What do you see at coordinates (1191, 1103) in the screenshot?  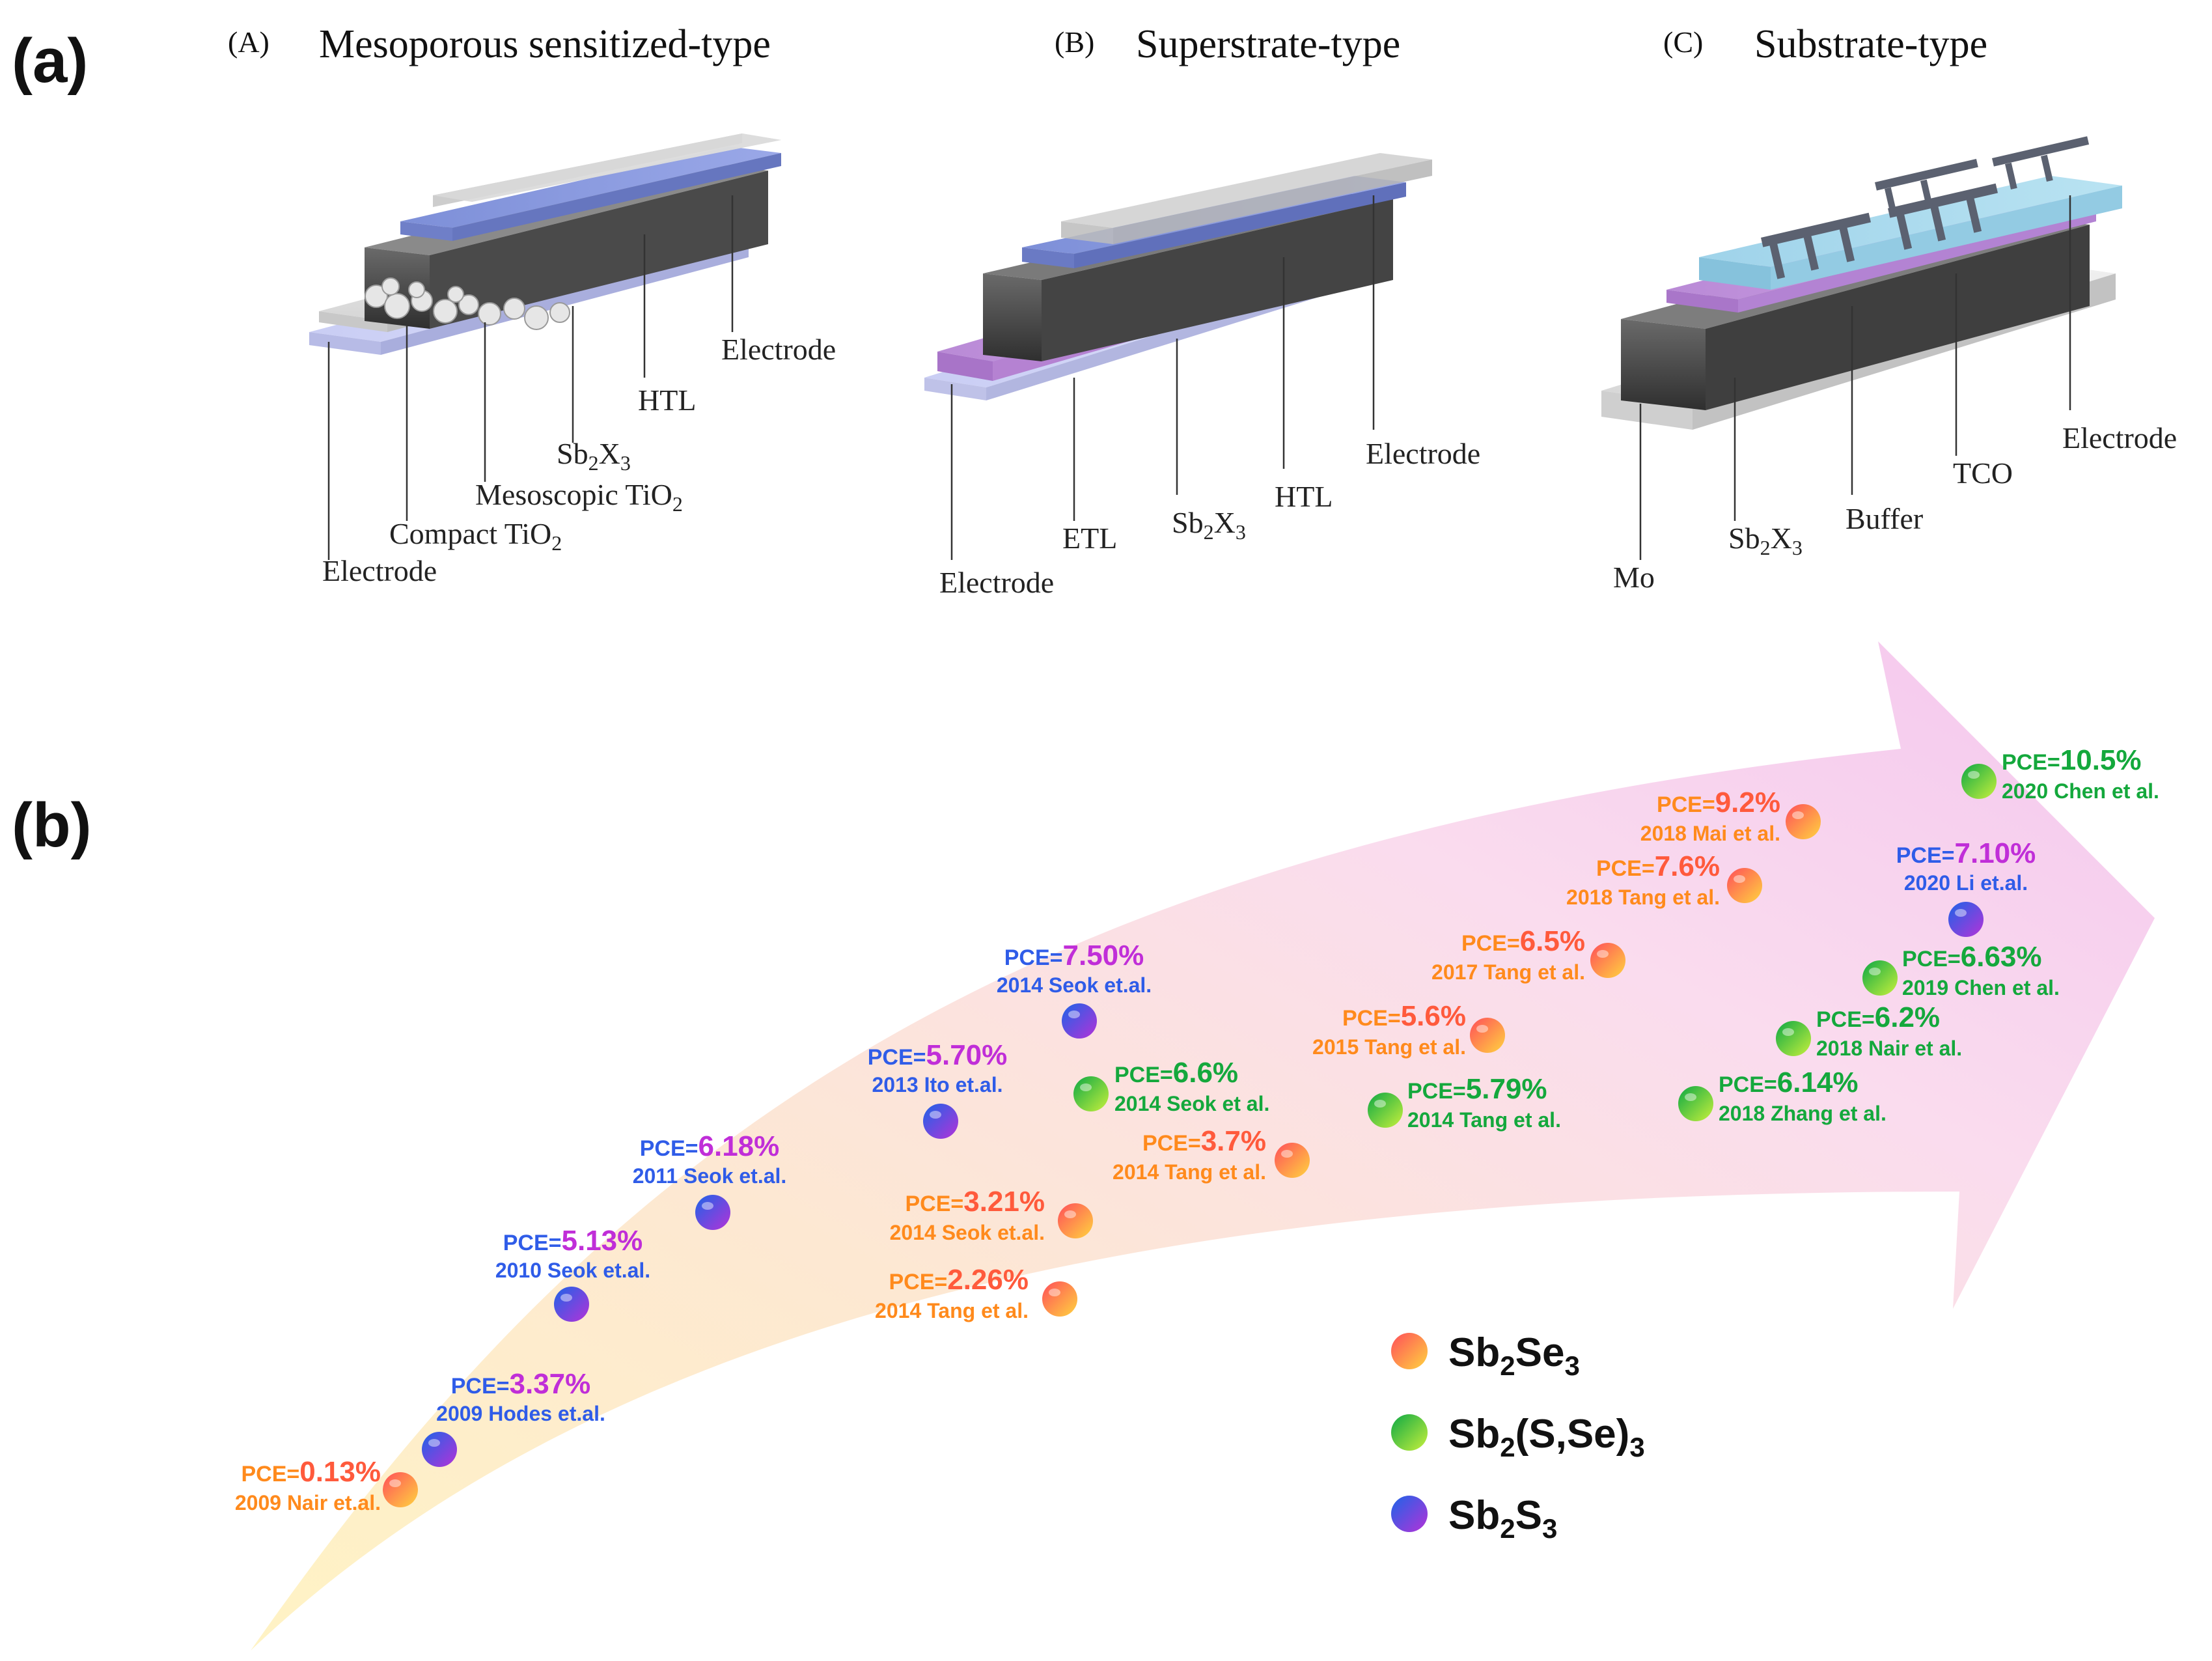 I see `milestone-reference: 2014 Seok et al.` at bounding box center [1191, 1103].